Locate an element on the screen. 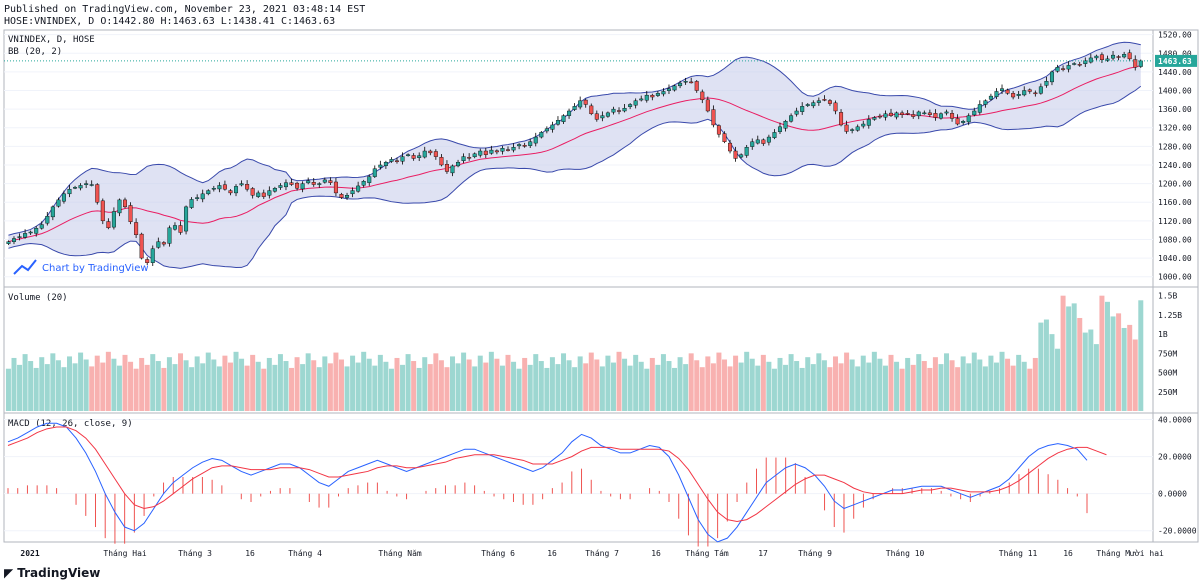 Image resolution: width=1200 pixels, height=584 pixels. price-tick-label: 1120.00 is located at coordinates (1175, 221).